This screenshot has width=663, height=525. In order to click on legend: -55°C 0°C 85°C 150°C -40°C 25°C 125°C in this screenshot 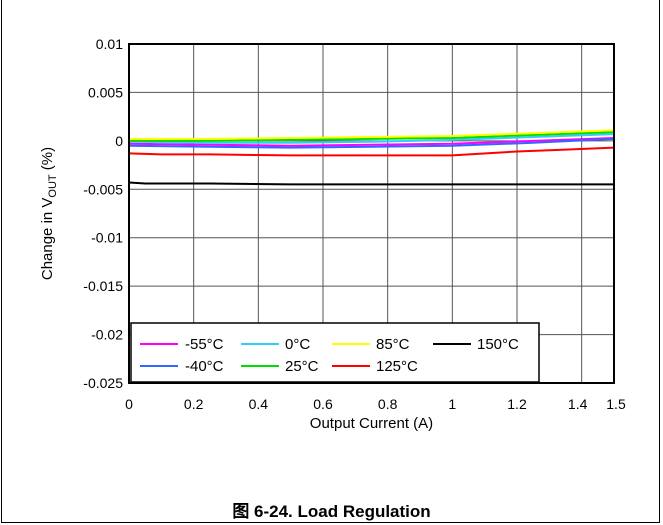, I will do `click(335, 352)`.